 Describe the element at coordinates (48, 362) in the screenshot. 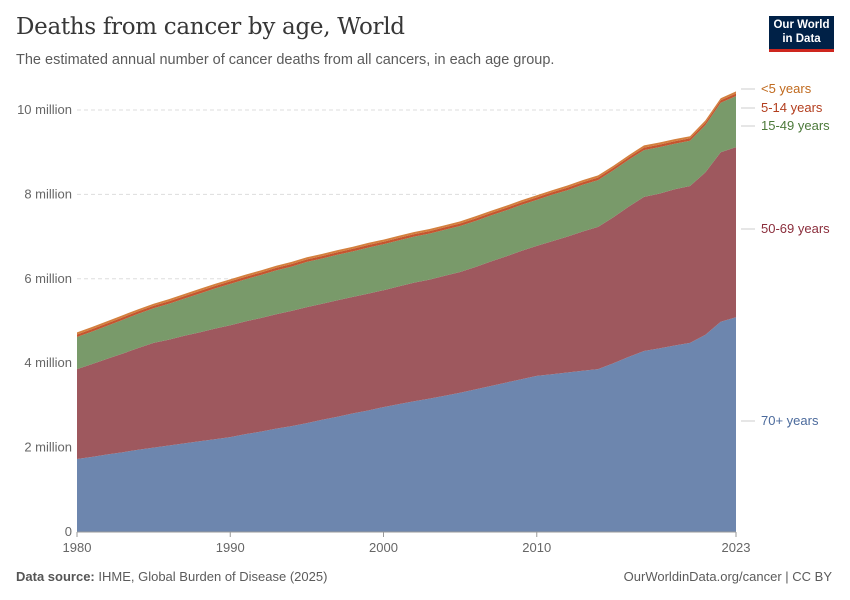

I see `y-tick-label: 4 million` at that location.